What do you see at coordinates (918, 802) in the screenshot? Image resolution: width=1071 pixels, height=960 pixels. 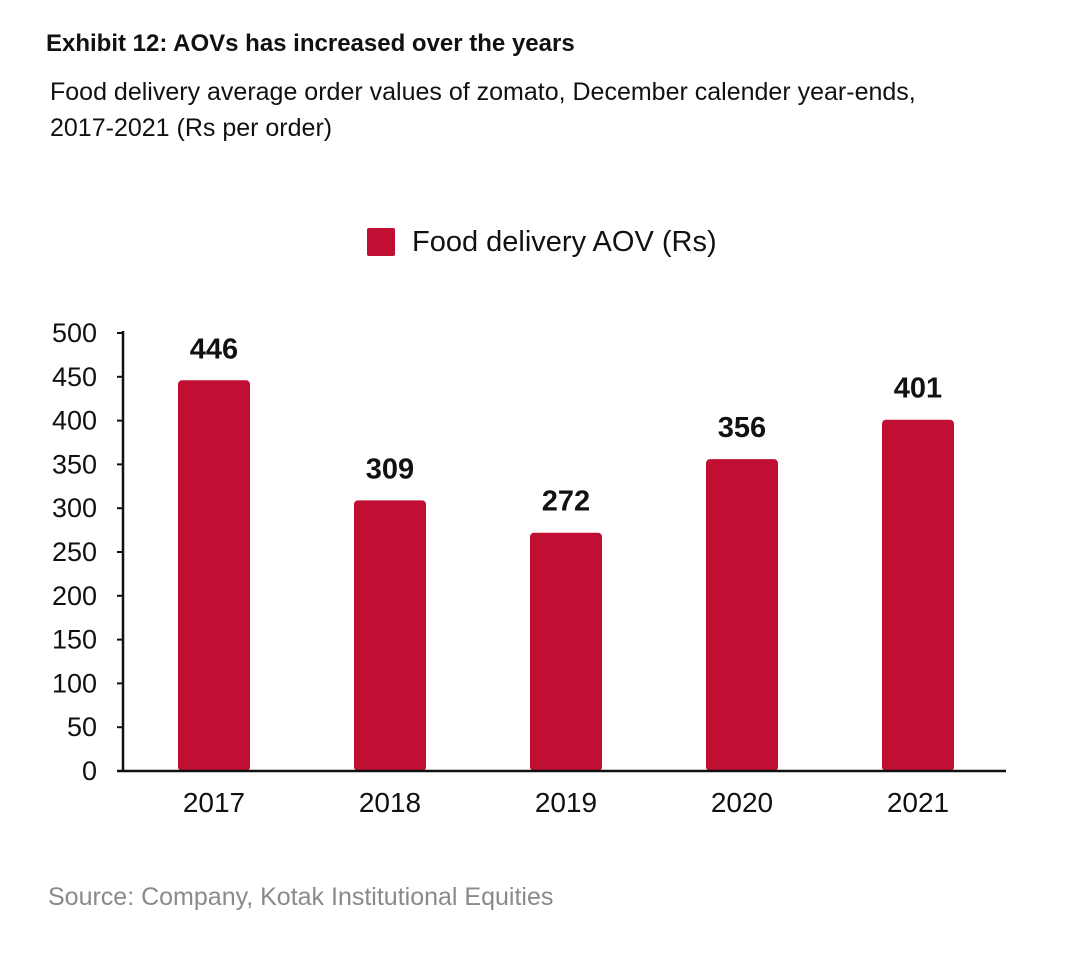 I see `x-tick-label: 2021` at bounding box center [918, 802].